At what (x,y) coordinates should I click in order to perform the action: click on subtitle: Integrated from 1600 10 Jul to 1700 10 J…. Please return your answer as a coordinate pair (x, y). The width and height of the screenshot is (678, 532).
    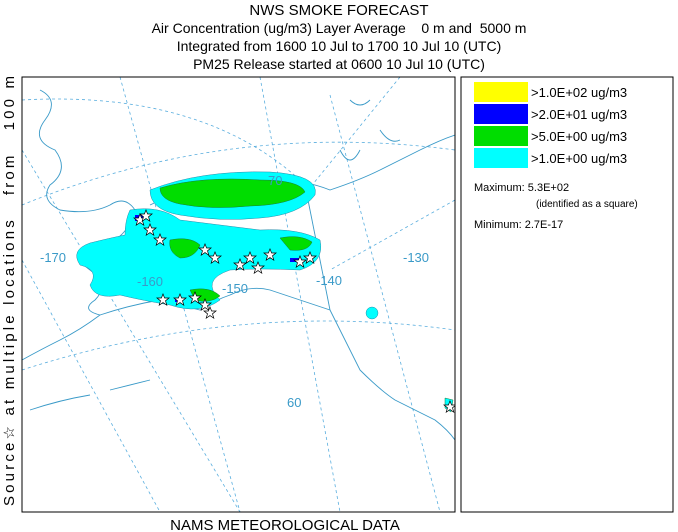
    Looking at the image, I should click on (339, 46).